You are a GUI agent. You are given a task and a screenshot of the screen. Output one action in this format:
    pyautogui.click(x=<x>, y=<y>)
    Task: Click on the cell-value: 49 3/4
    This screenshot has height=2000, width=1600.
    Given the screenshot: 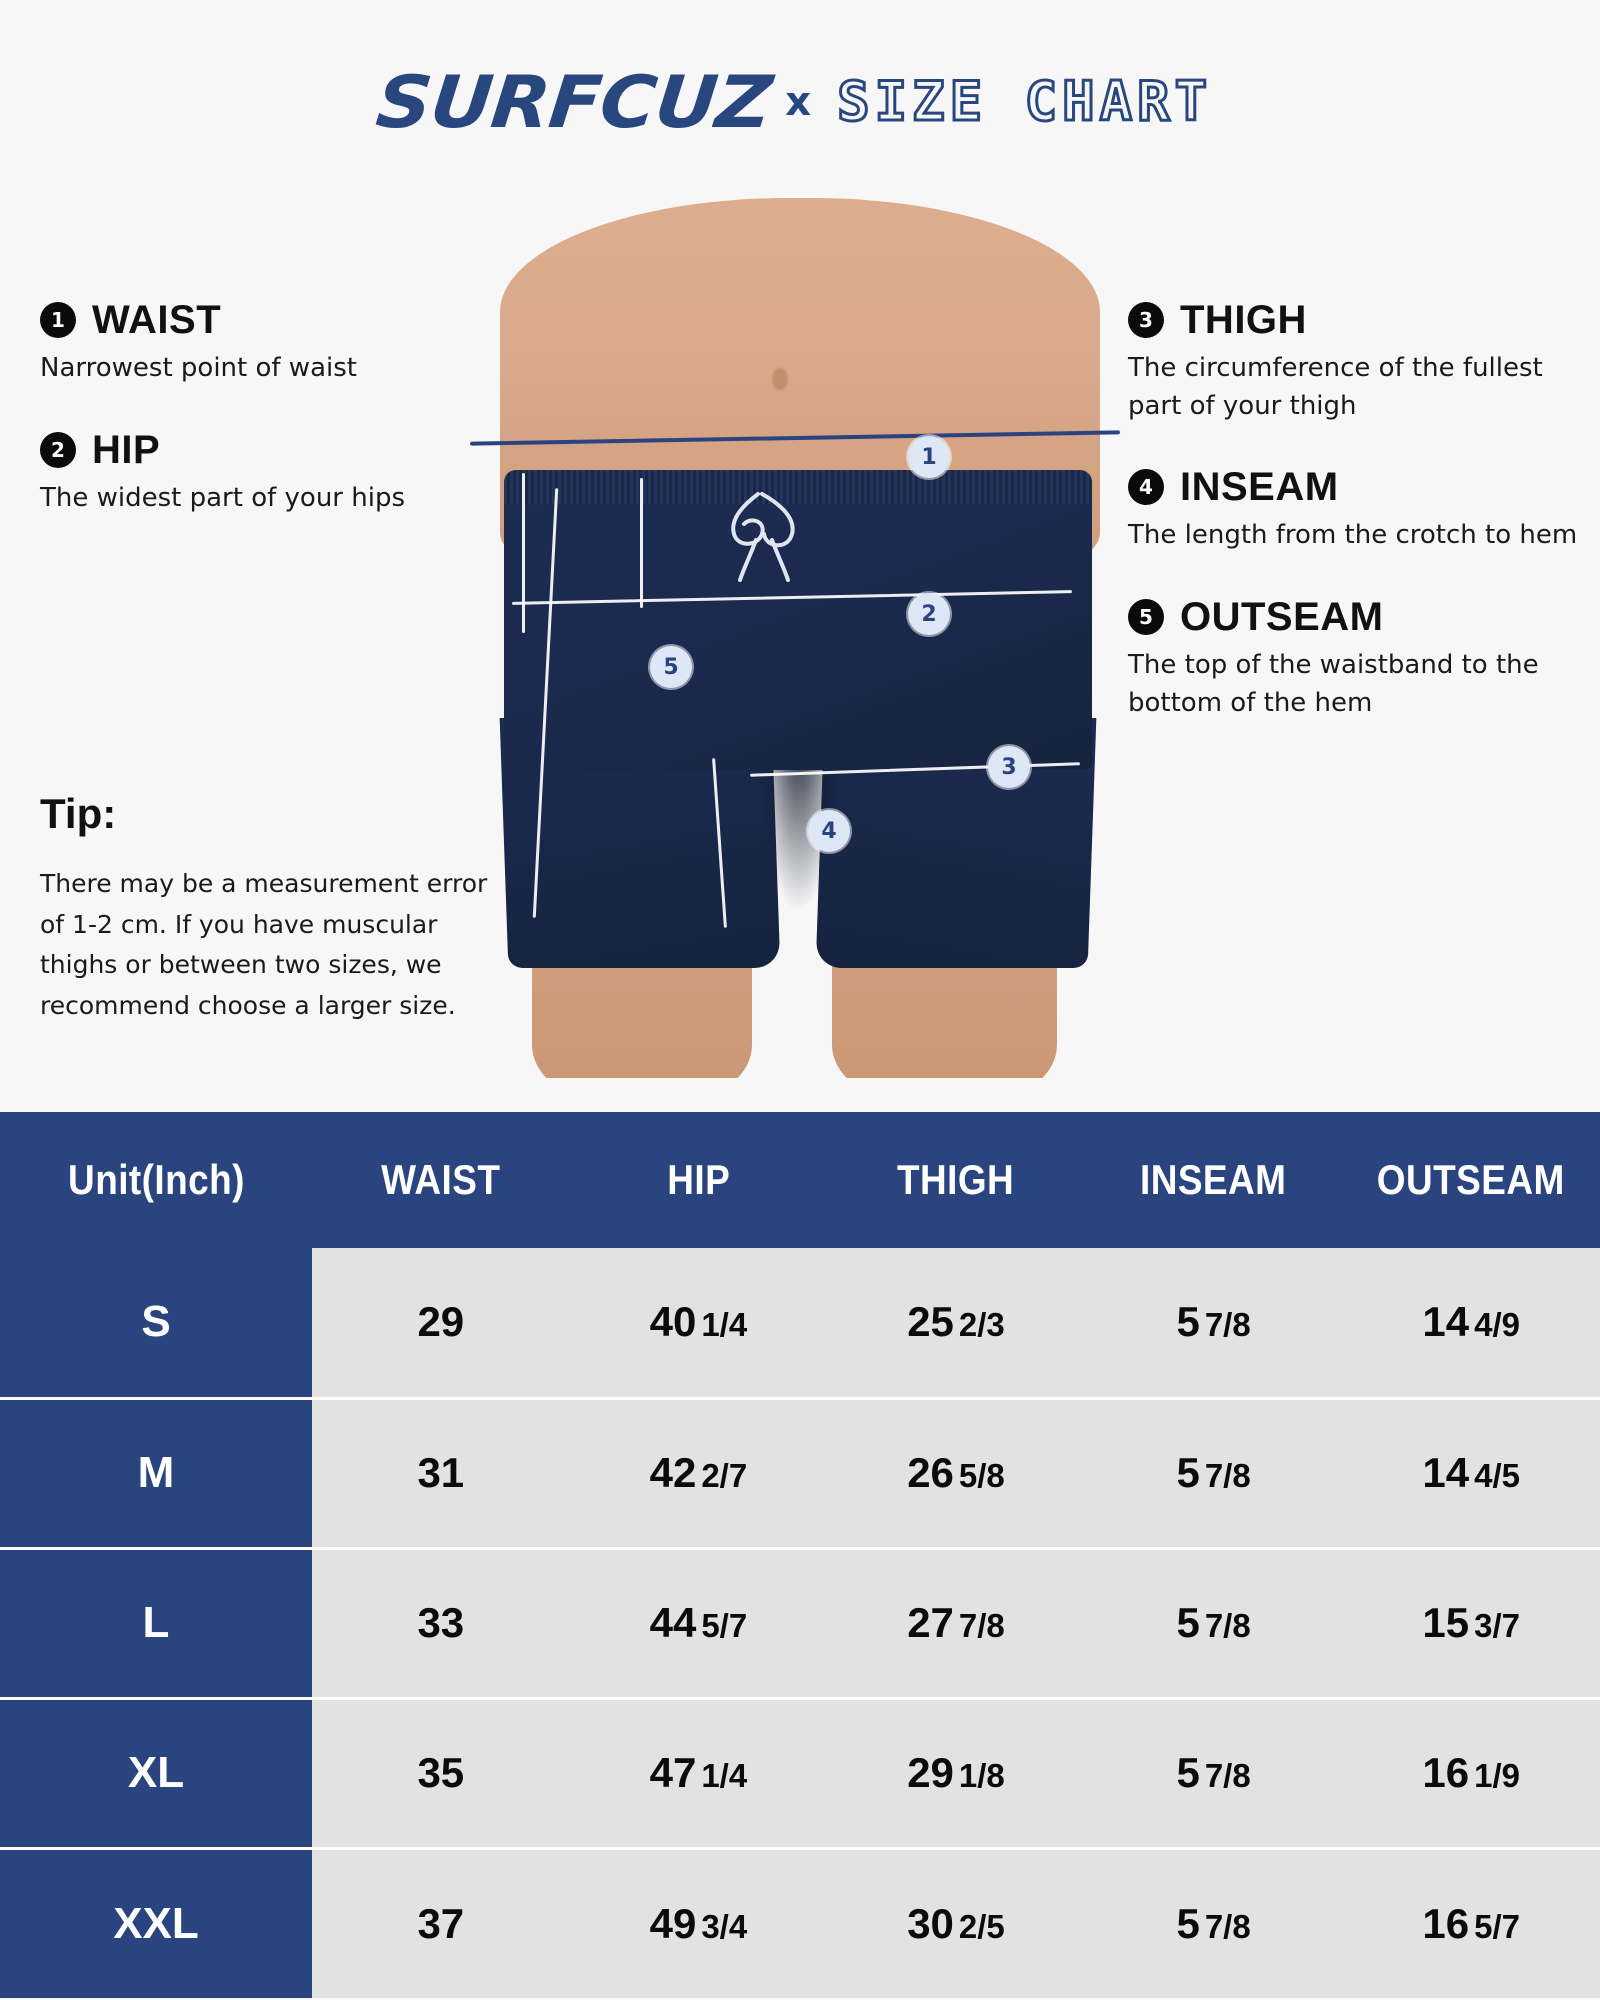 What is the action you would take?
    pyautogui.click(x=699, y=1924)
    